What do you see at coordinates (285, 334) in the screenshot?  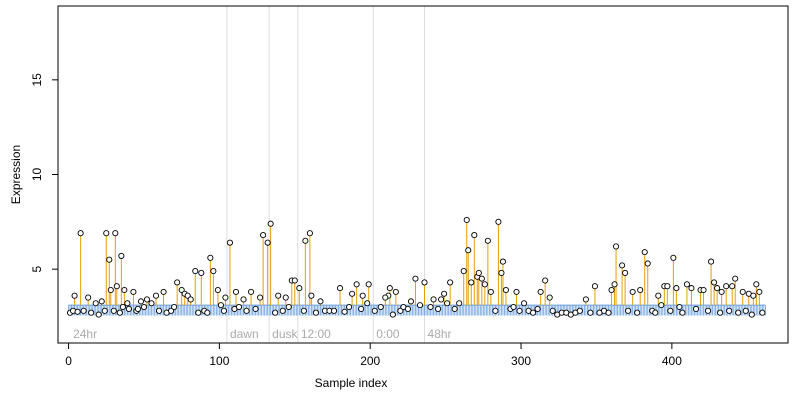 I see `segment-label: dusk` at bounding box center [285, 334].